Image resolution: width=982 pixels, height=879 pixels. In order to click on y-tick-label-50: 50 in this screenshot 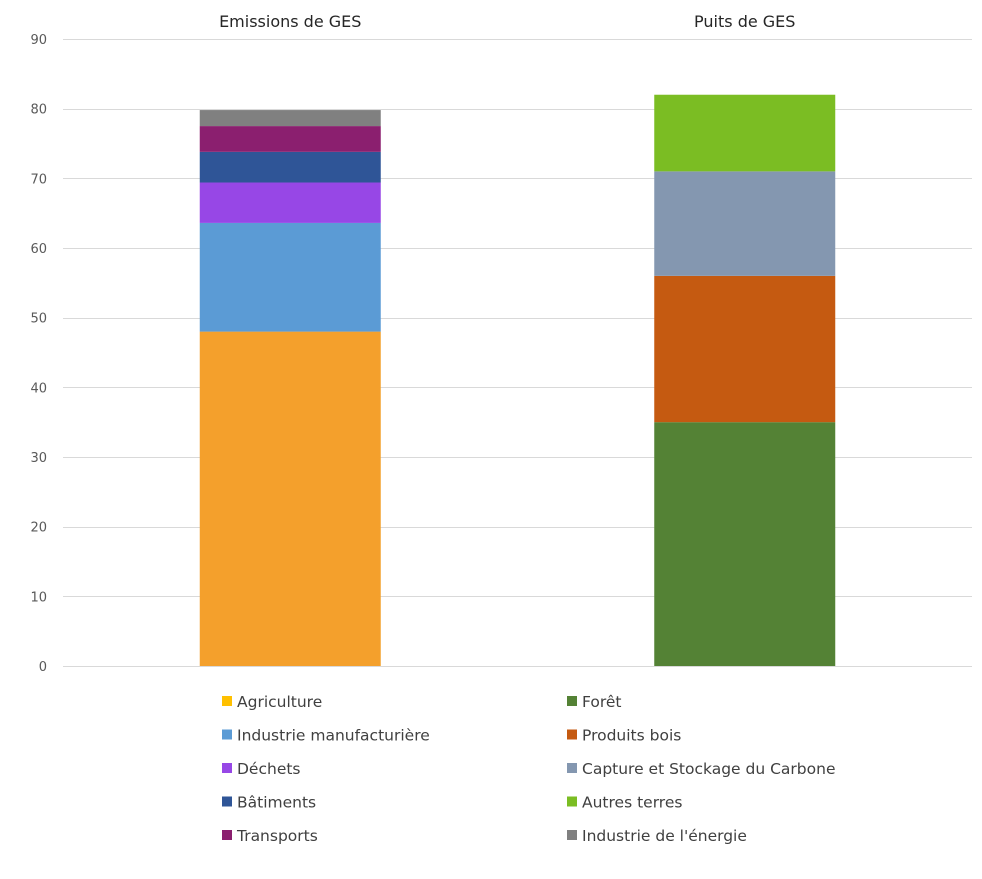, I will do `click(38, 319)`.